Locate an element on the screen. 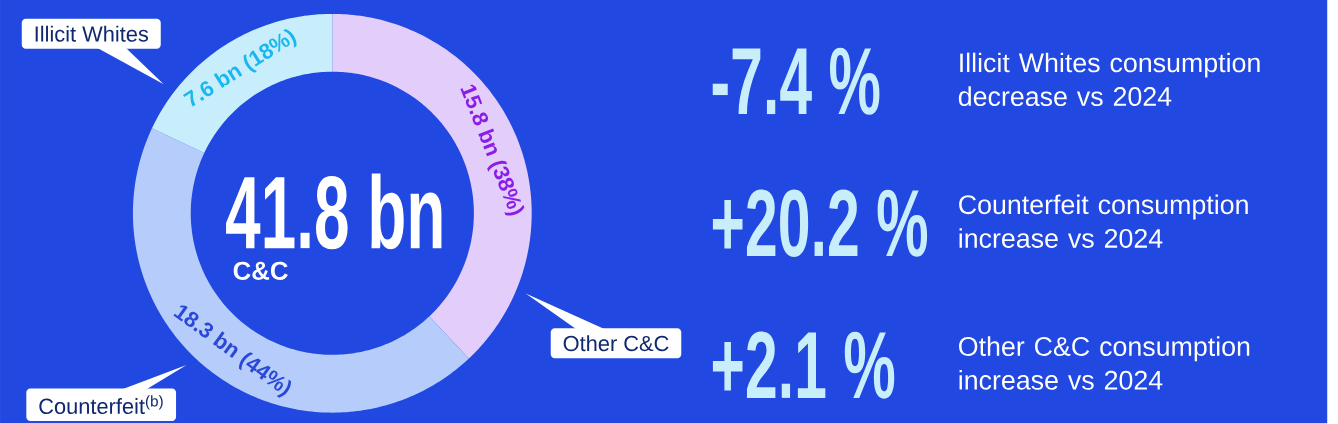 The height and width of the screenshot is (424, 1338). text: Illicit Whites consumption decrease vs 2024 is located at coordinates (1109, 79).